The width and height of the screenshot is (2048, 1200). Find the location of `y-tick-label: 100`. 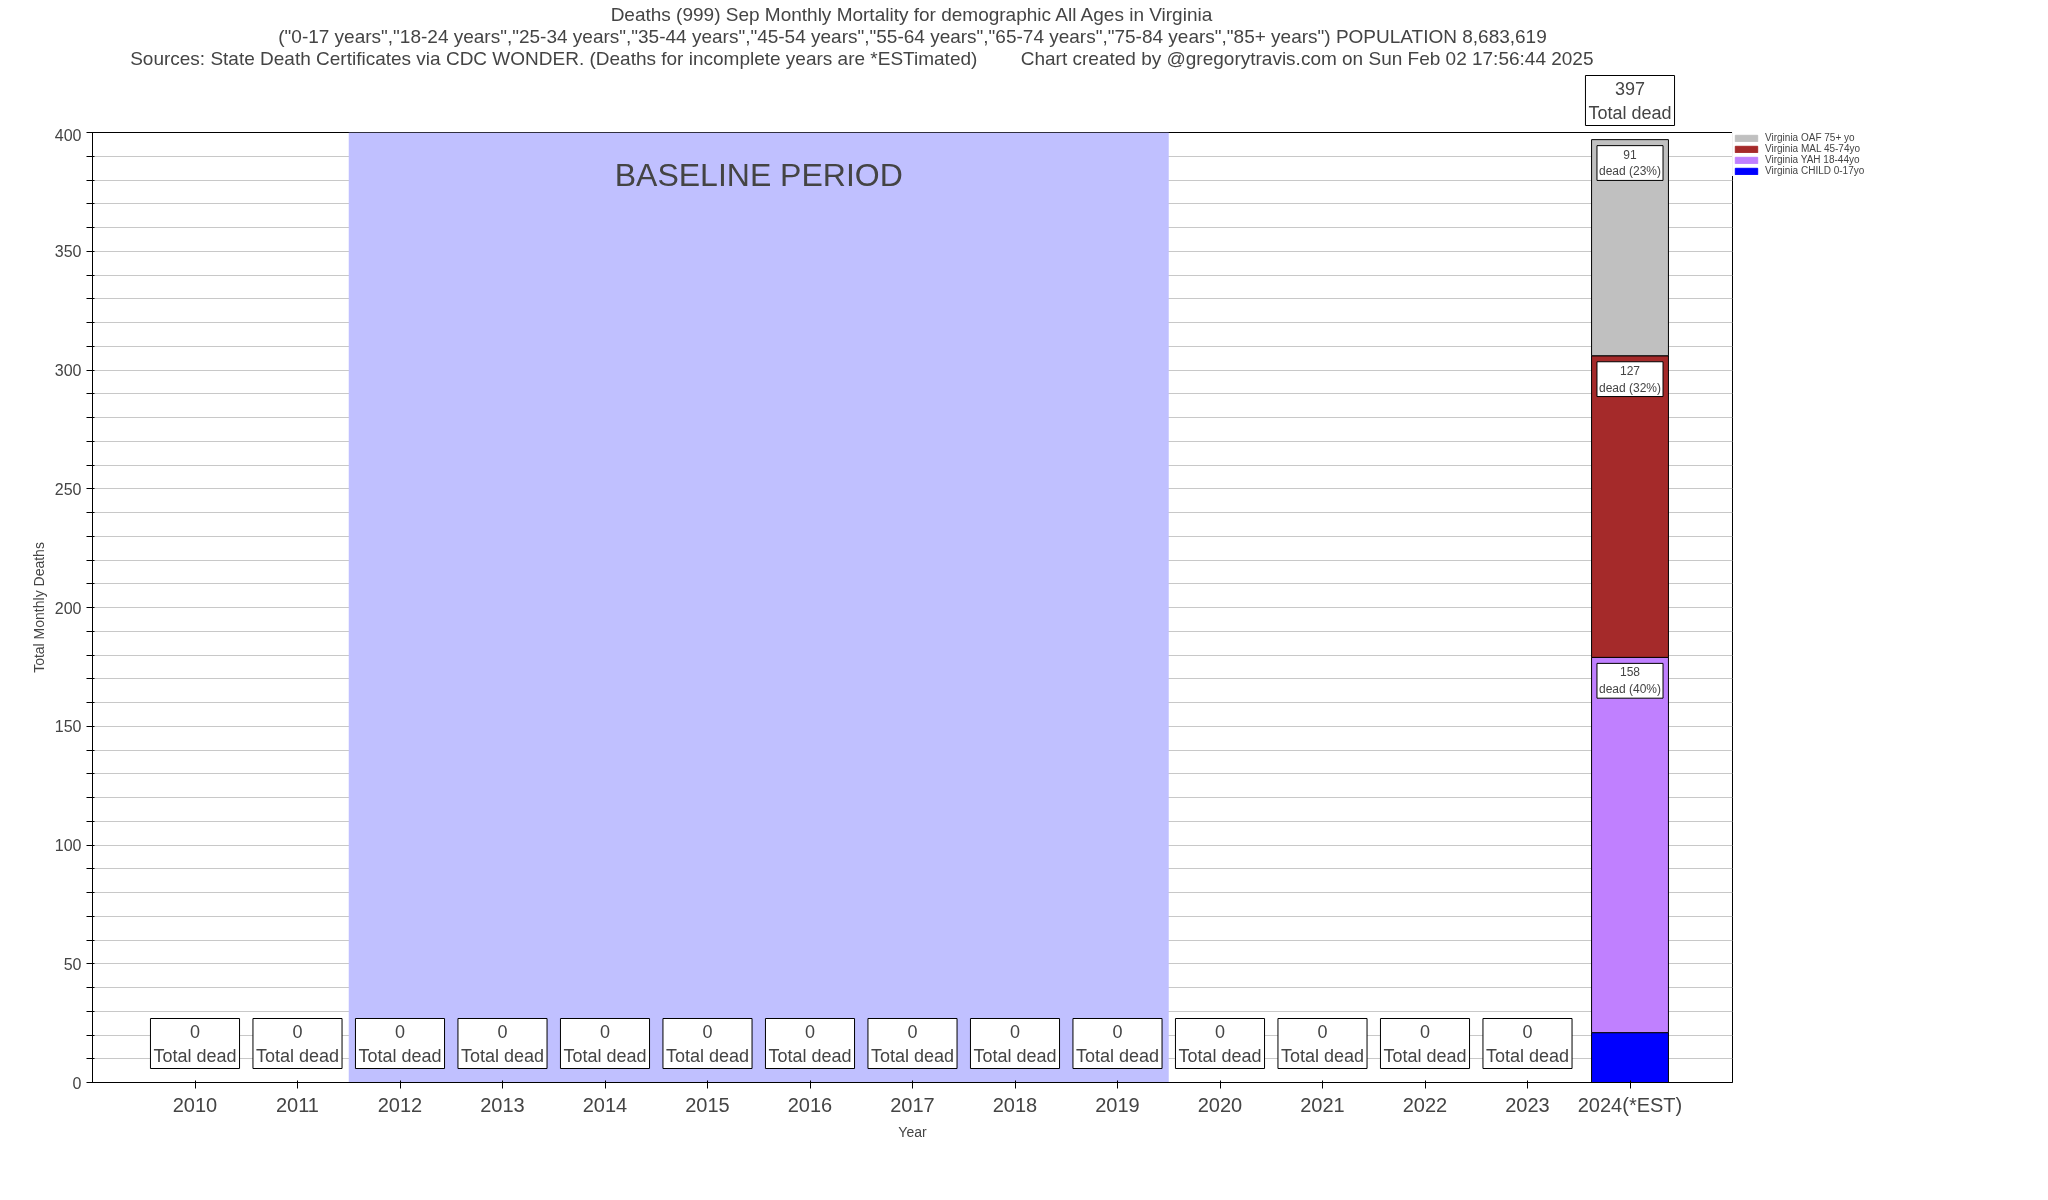

y-tick-label: 100 is located at coordinates (68, 845).